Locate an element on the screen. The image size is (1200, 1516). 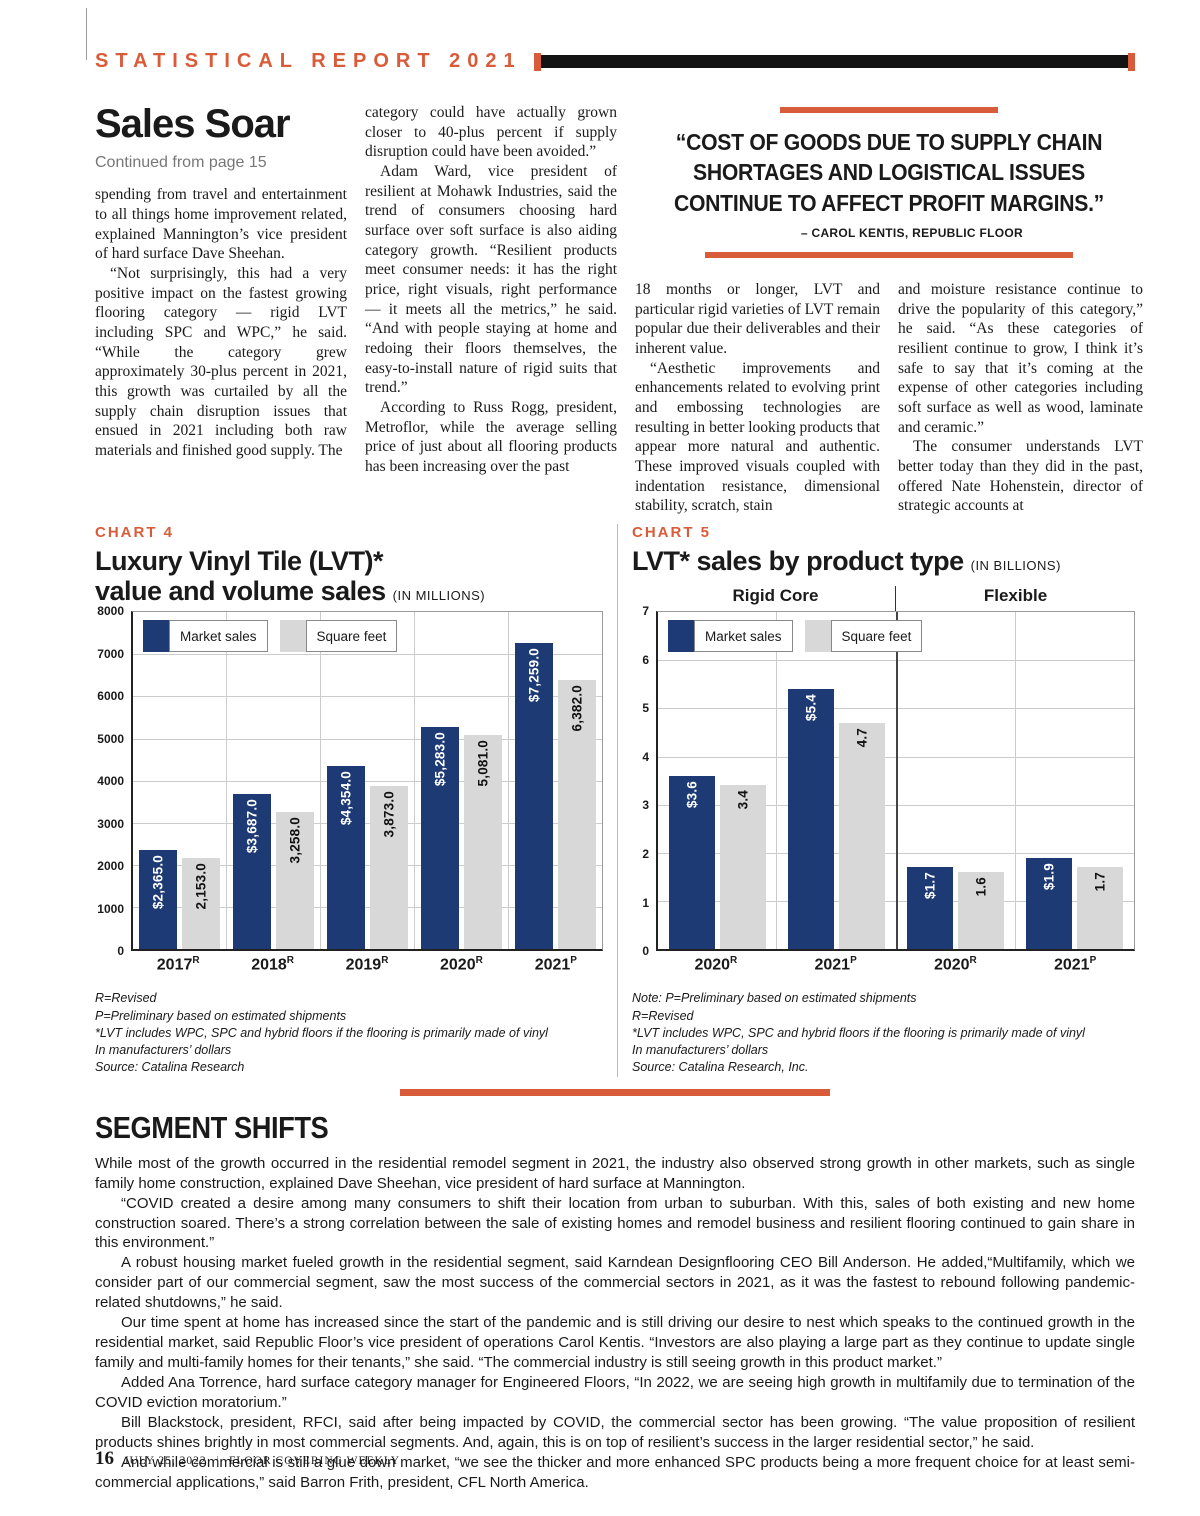
bar-group-2017R: $2,365.0 2,153.0 is located at coordinates (180, 781).